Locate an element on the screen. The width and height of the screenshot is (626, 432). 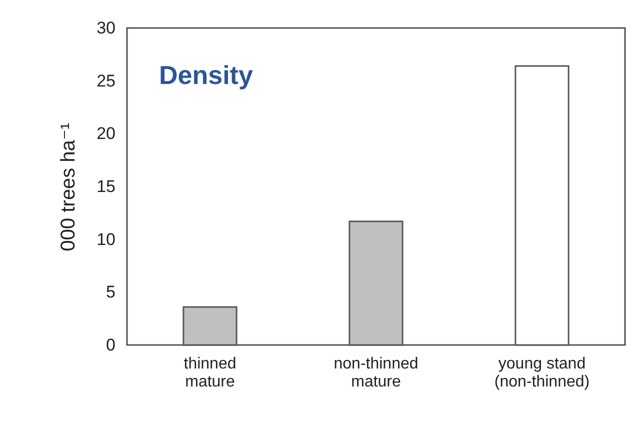
y-tick-label: 5 is located at coordinates (111, 292).